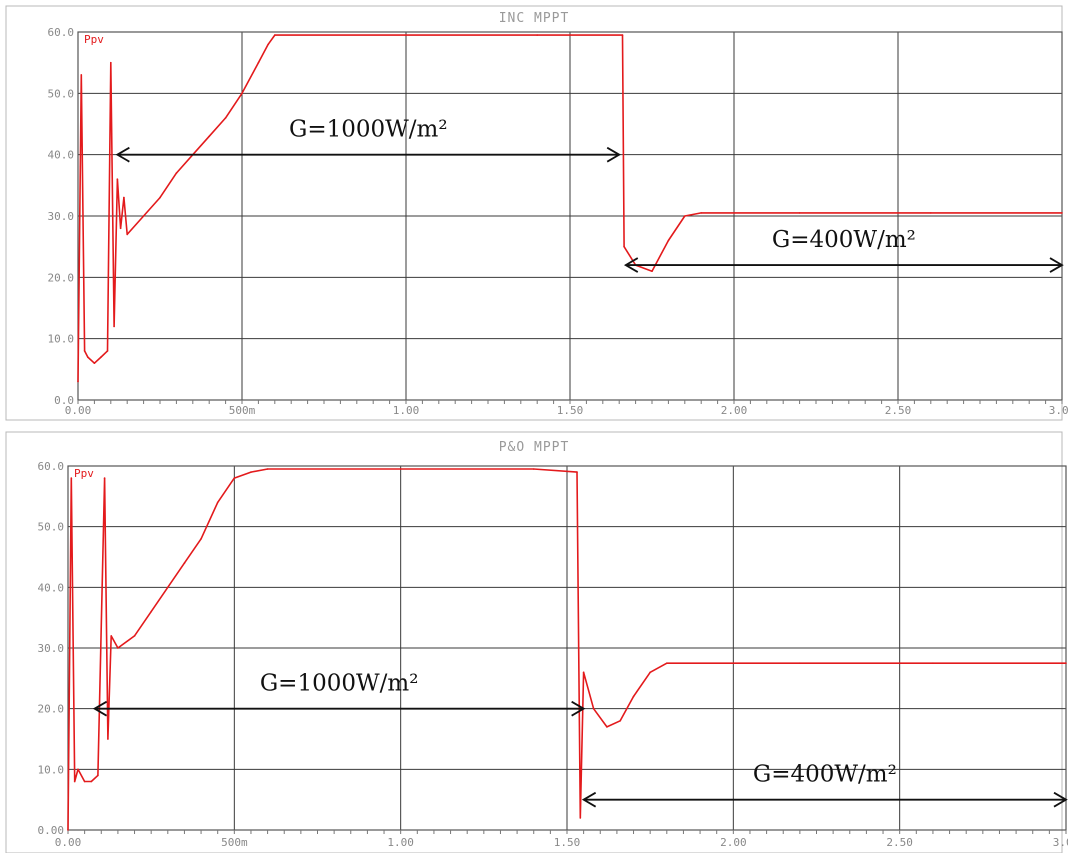  Describe the element at coordinates (64, 400) in the screenshot. I see `y-tick-label: 0.0` at that location.